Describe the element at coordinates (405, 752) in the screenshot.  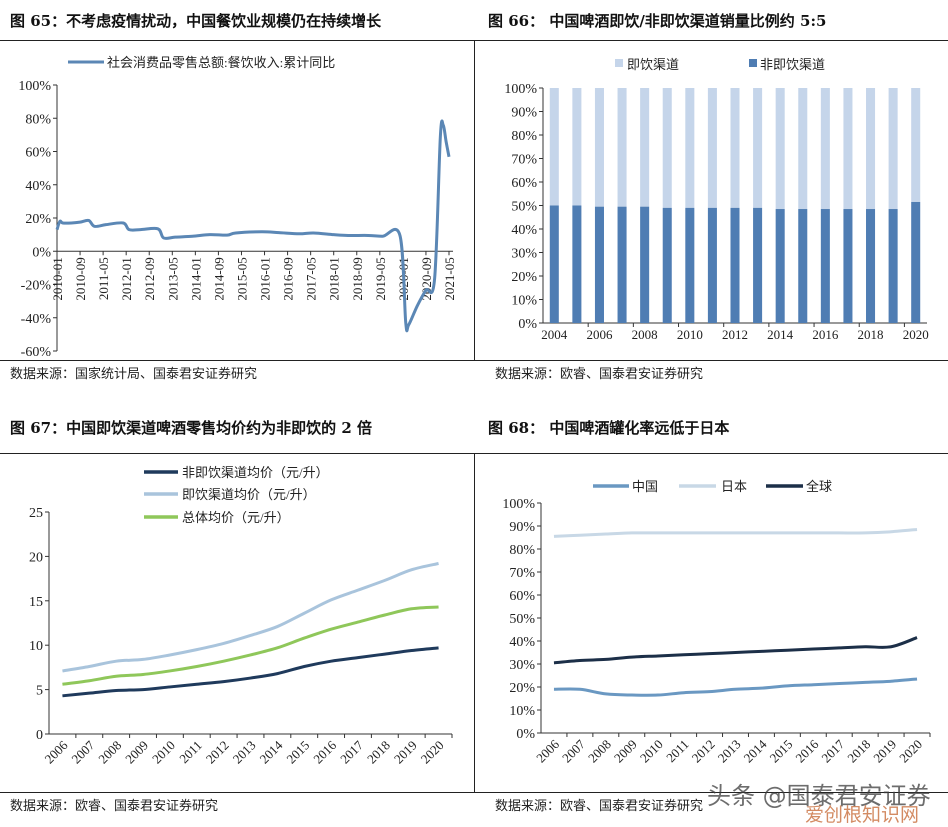
I see `x-tick-label: 2019` at that location.